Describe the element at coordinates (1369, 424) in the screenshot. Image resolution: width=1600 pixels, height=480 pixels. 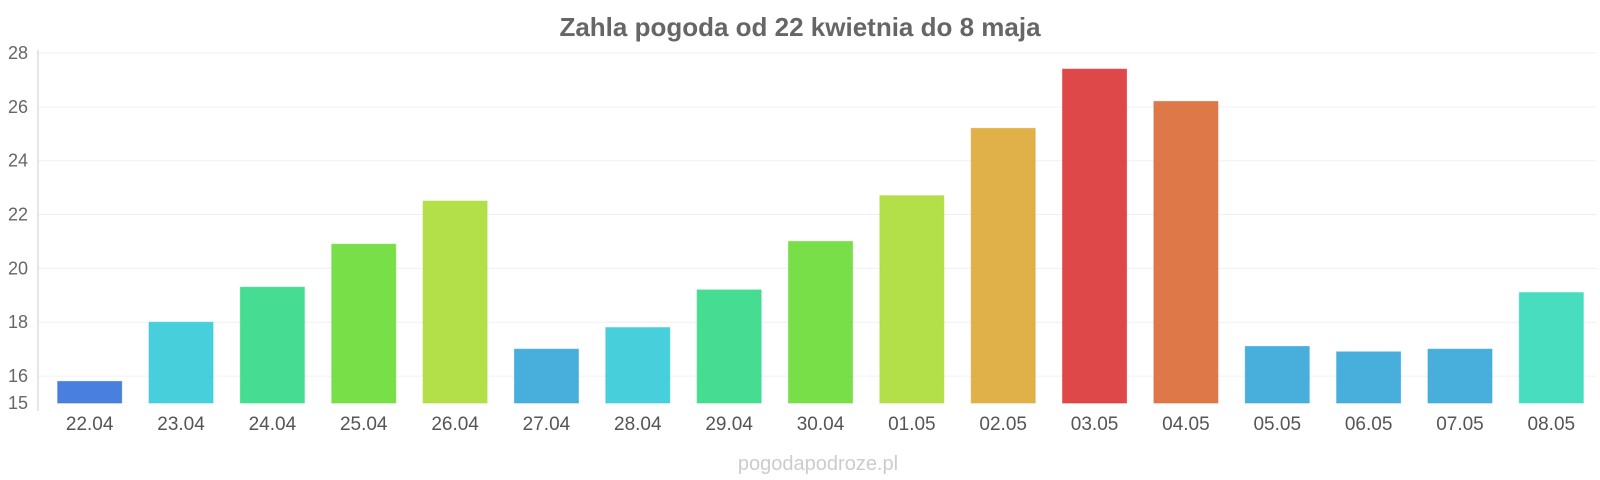
I see `x-tick-label: 06.05` at that location.